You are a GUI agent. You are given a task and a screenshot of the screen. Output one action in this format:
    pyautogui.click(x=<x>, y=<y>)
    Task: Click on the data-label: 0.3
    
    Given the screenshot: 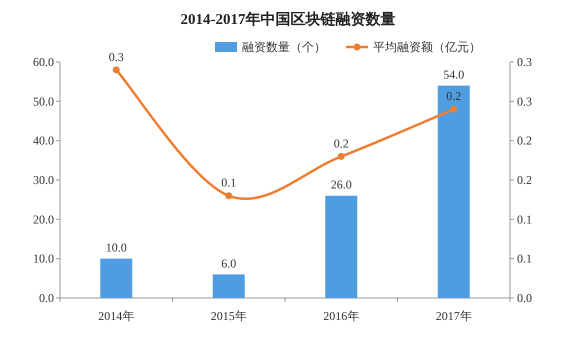 What is the action you would take?
    pyautogui.click(x=116, y=57)
    